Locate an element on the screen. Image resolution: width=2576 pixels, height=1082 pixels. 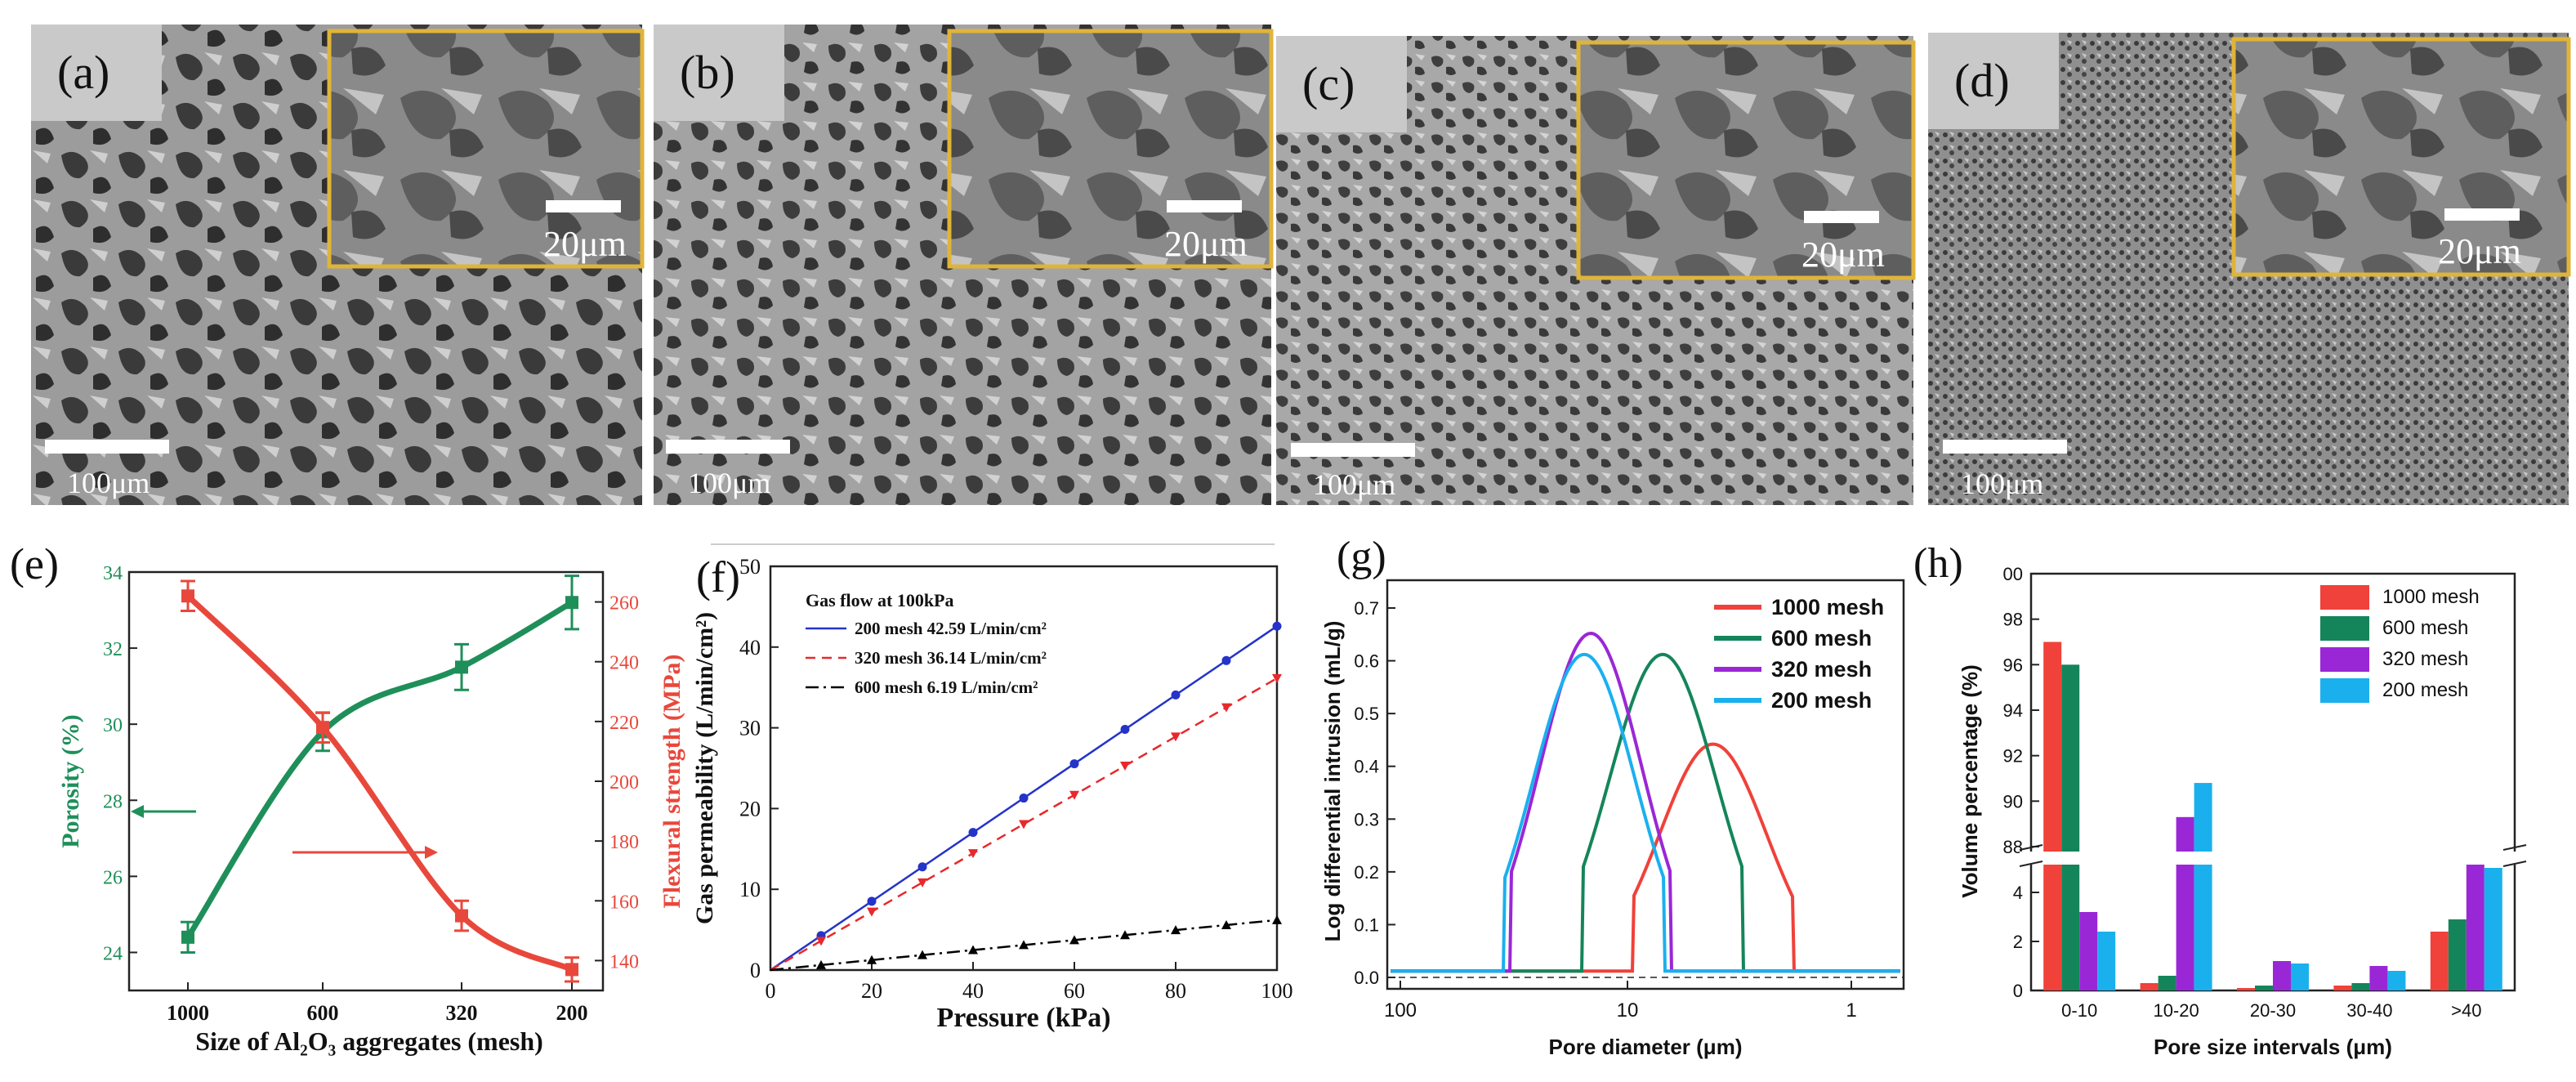
chart-h-break-mark-right-top is located at coordinates (2515, 847).